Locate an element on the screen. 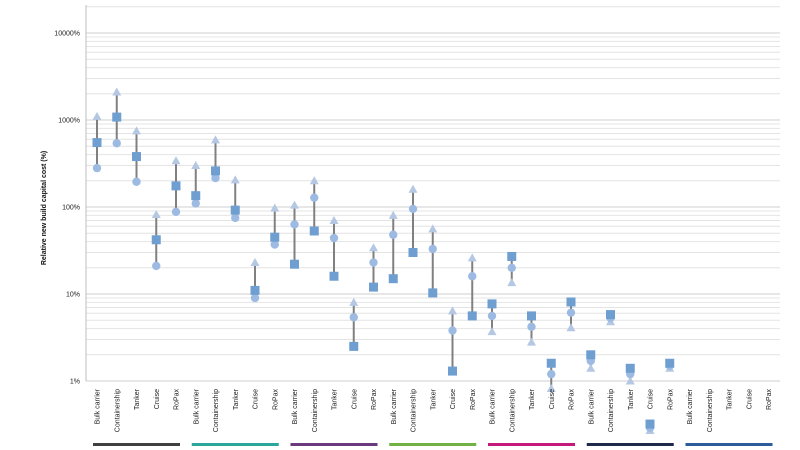 Image resolution: width=800 pixels, height=450 pixels. y-axis-ticks: 1% 10% 100% 1000% 10000% is located at coordinates (67, 208).